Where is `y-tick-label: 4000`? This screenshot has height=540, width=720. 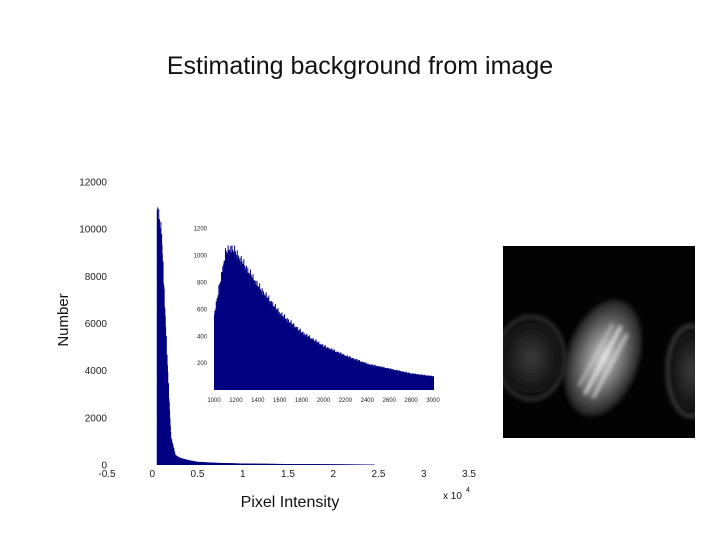 y-tick-label: 4000 is located at coordinates (96, 371).